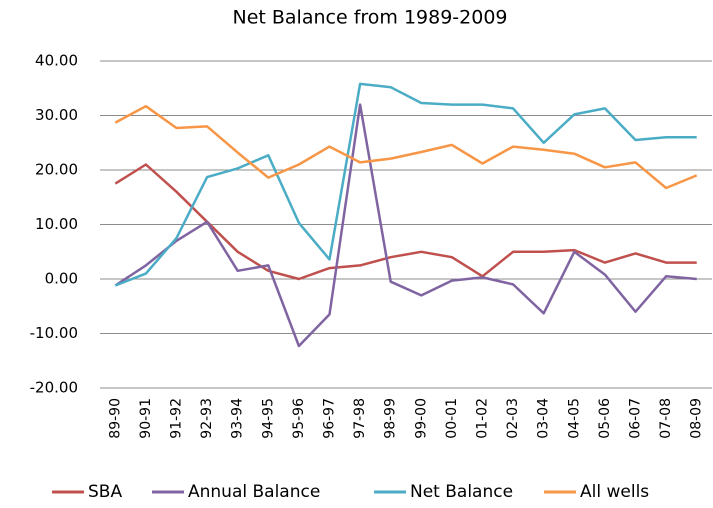 This screenshot has width=713, height=508. I want to click on x-tick-label: 90-91, so click(146, 418).